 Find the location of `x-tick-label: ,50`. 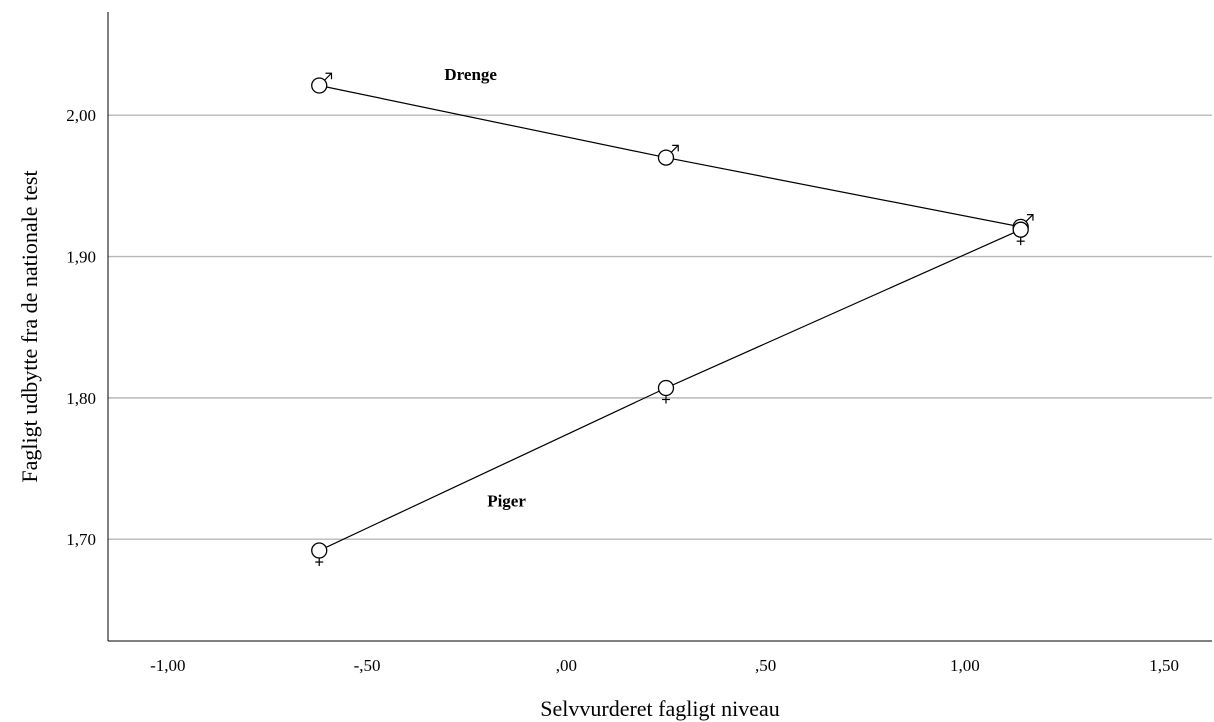

x-tick-label: ,50 is located at coordinates (765, 665).